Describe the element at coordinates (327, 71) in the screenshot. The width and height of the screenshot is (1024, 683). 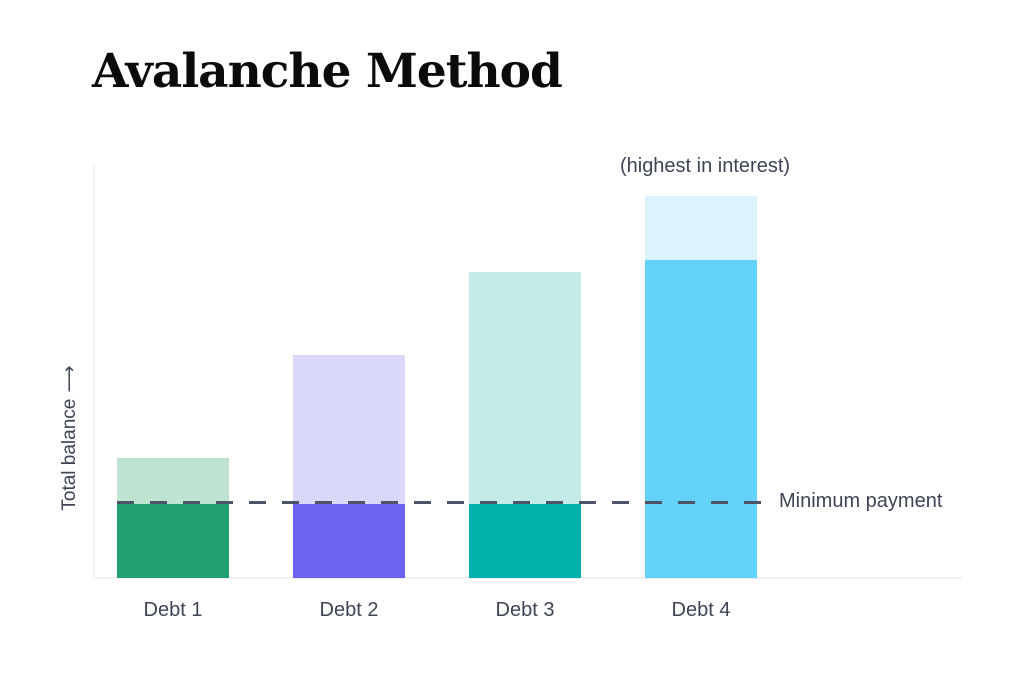
I see `chart-title: Avalanche Method` at that location.